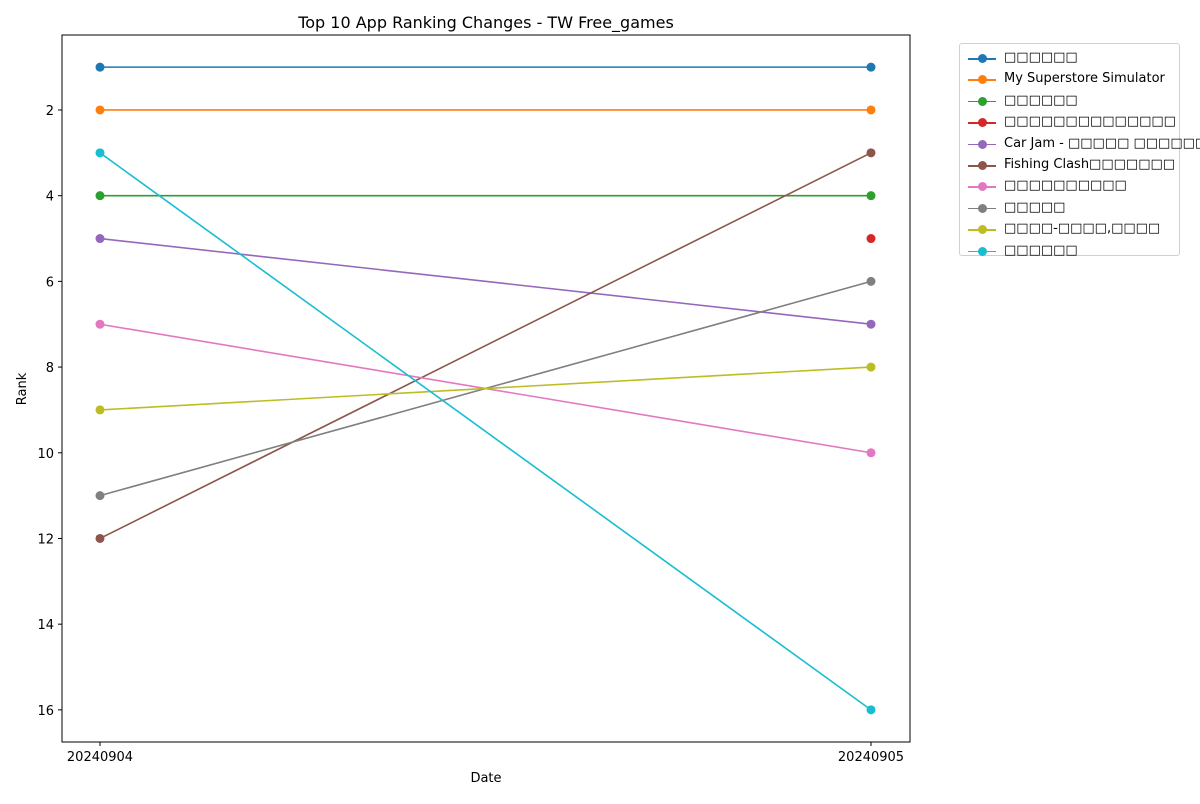 This screenshot has height=804, width=1200. Describe the element at coordinates (1082, 229) in the screenshot. I see `legend-label: □□□□-□□□□,□□□□` at that location.